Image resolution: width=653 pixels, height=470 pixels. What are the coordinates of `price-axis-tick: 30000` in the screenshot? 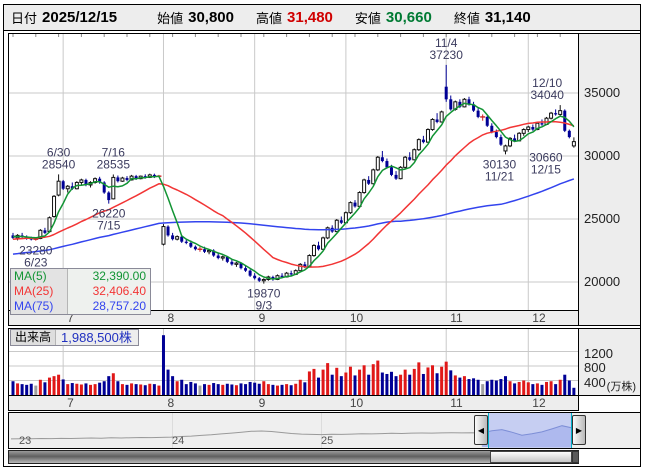 It's located at (602, 155).